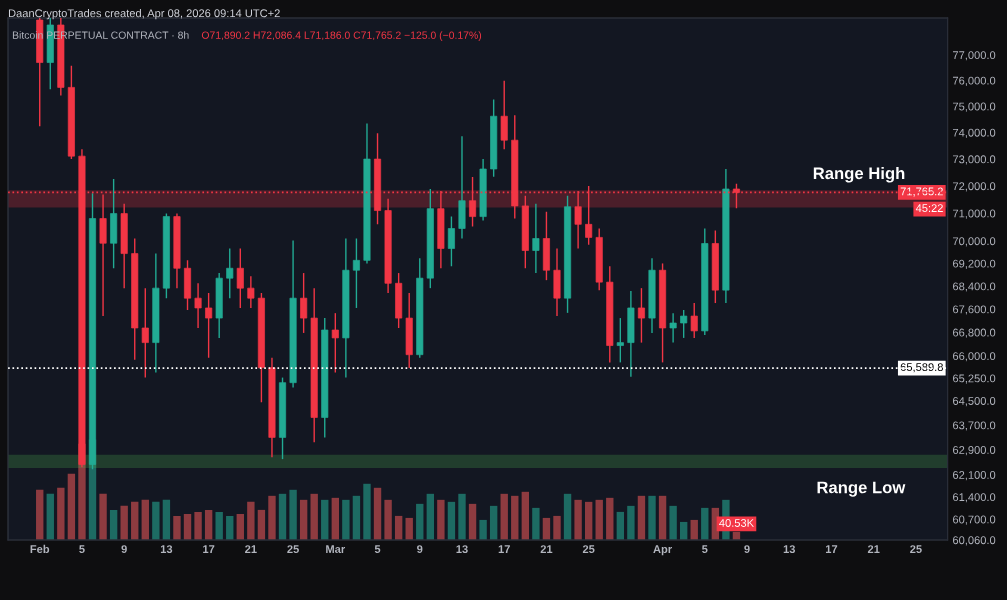 The height and width of the screenshot is (600, 1007). Describe the element at coordinates (974, 357) in the screenshot. I see `y-tick-label: 66,000.0` at that location.